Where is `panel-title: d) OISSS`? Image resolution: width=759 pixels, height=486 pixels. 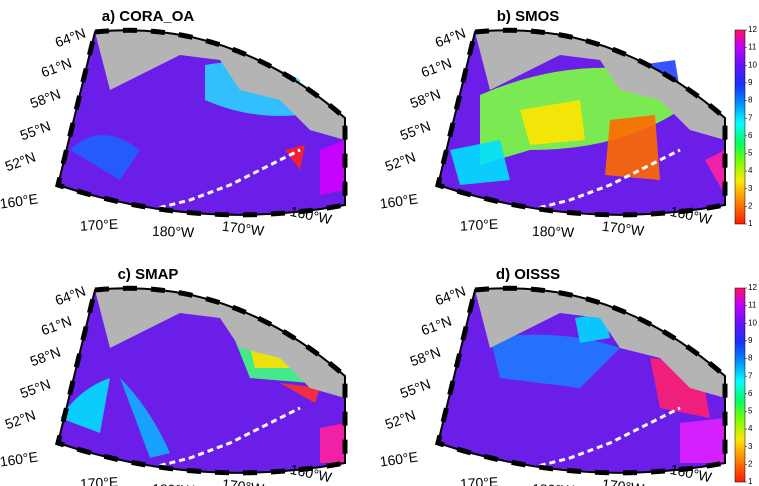
panel-title: d) OISSS is located at coordinates (528, 274).